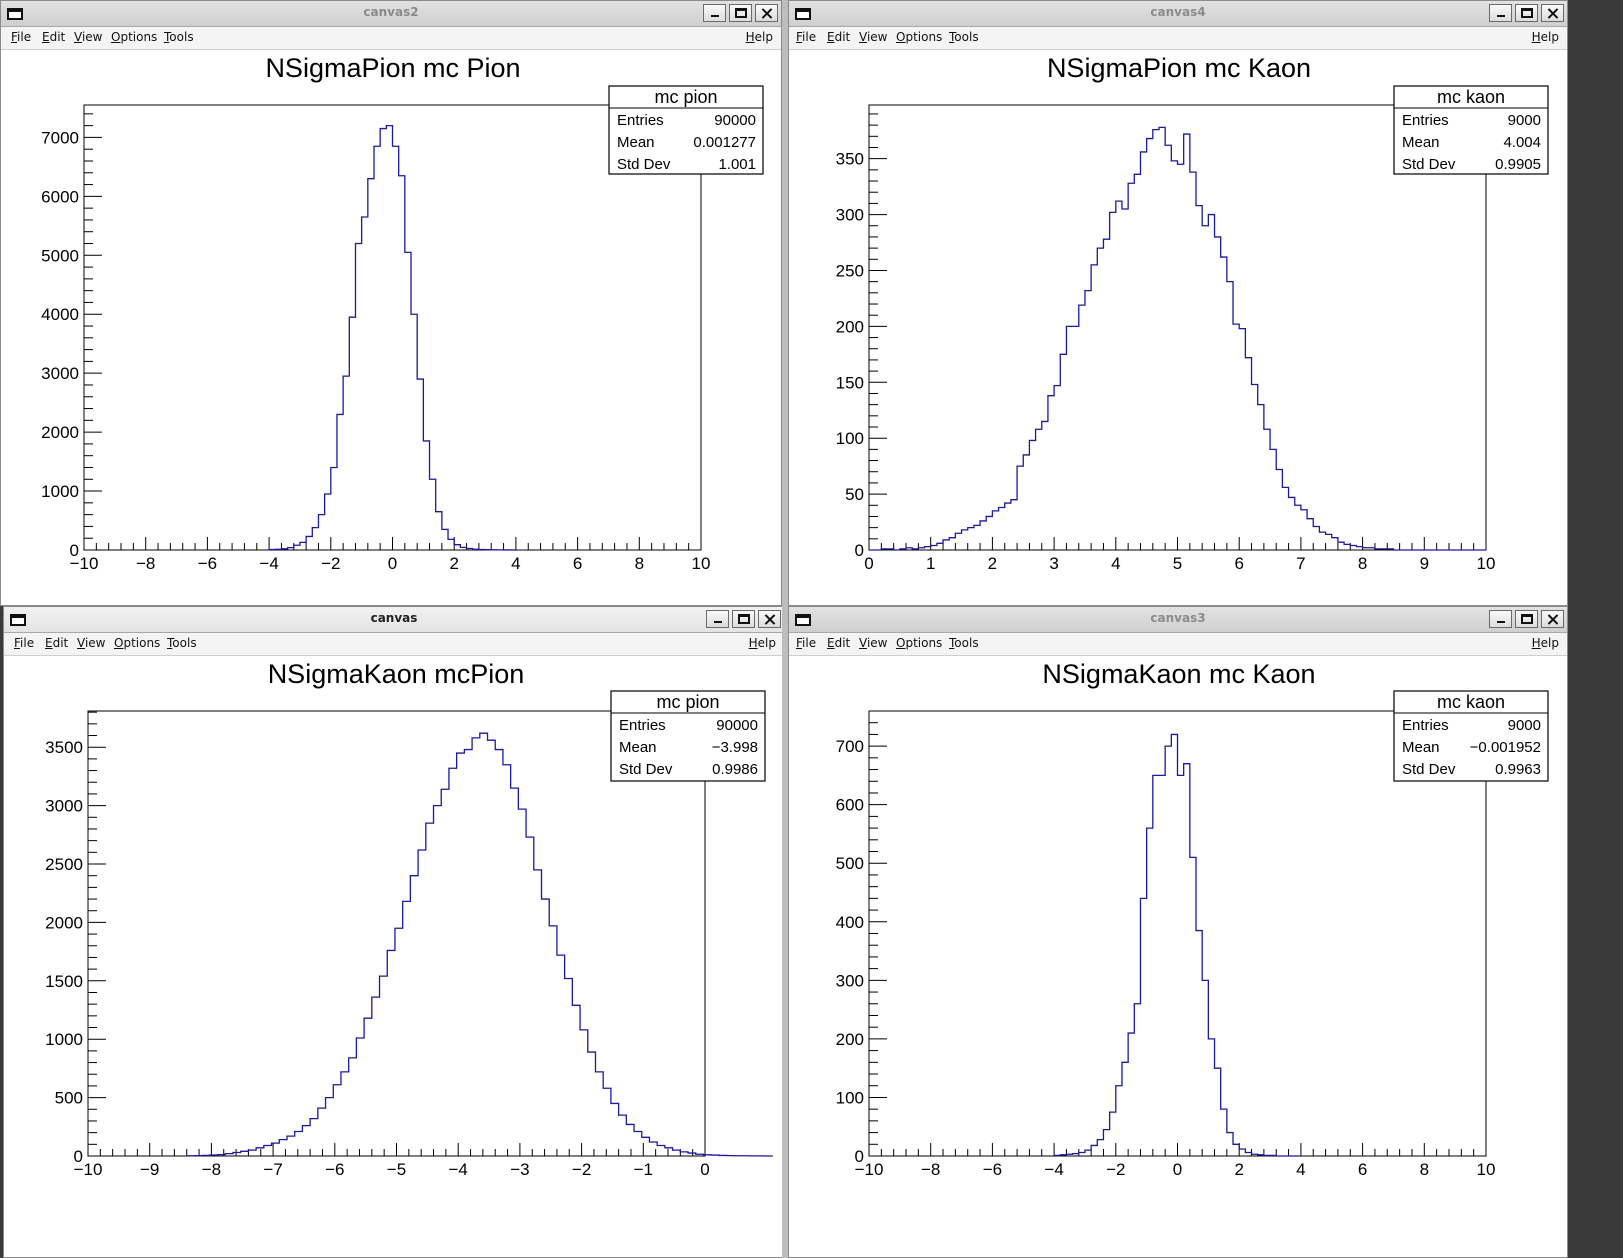 The image size is (1623, 1258). What do you see at coordinates (272, 1169) in the screenshot?
I see `x-tick-label: −7` at bounding box center [272, 1169].